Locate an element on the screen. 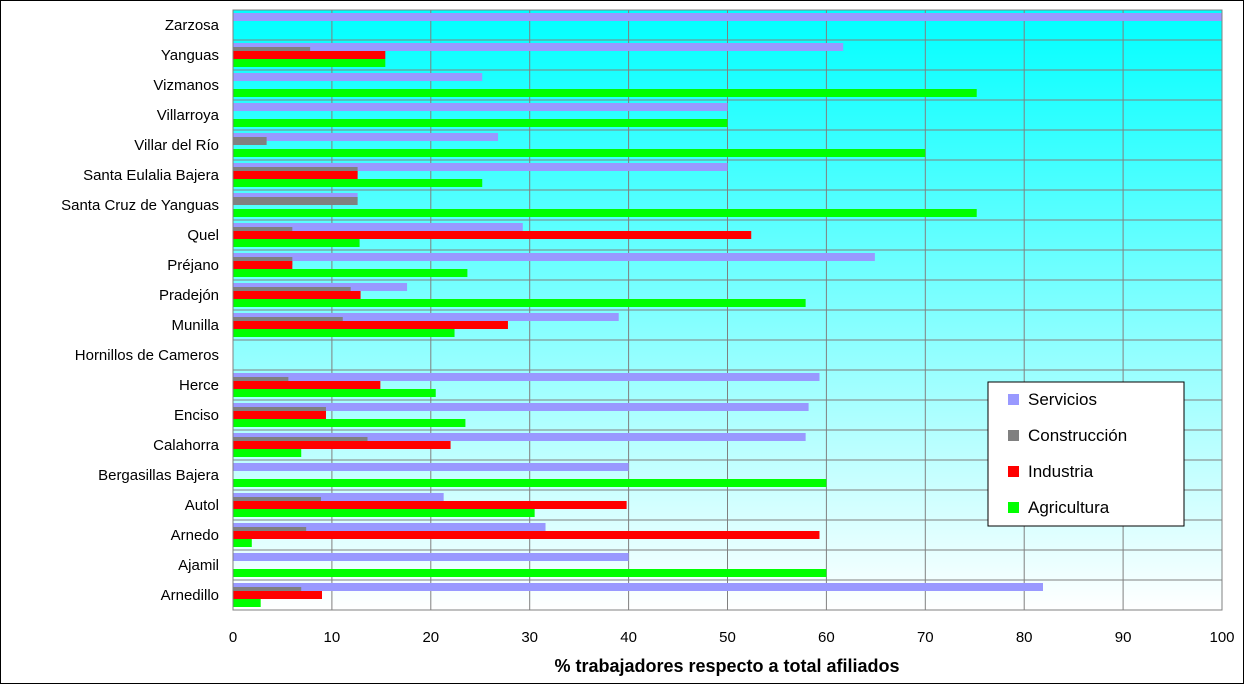 Image resolution: width=1244 pixels, height=684 pixels. category-label: Villar del Río is located at coordinates (176, 145).